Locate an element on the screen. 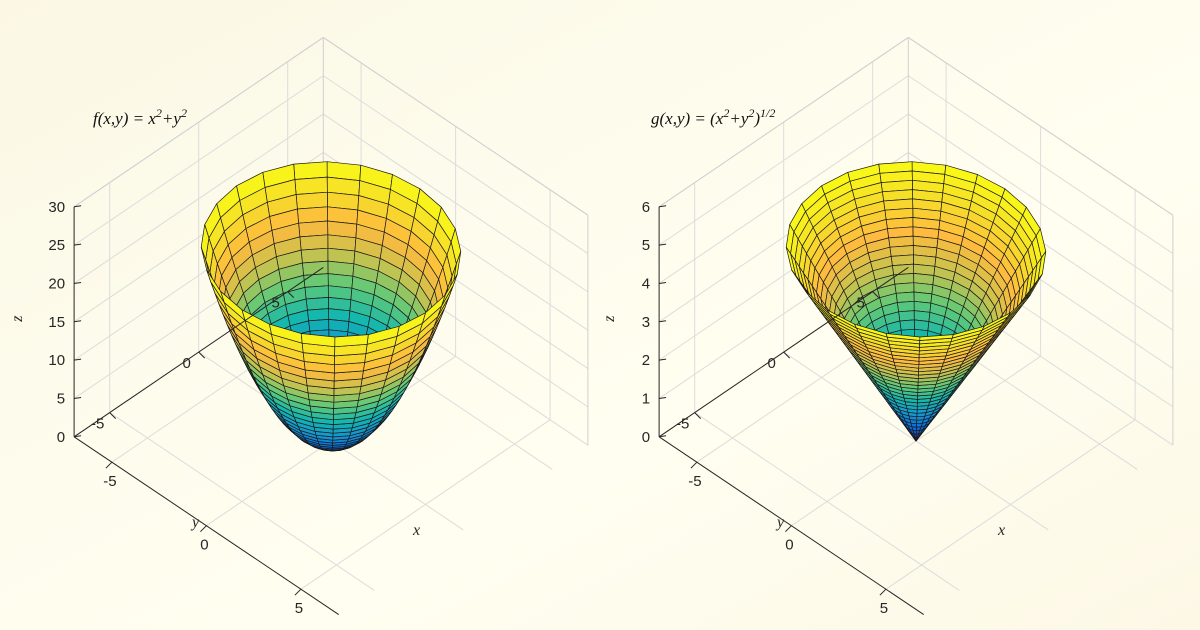  y-axis-label: y is located at coordinates (780, 522).